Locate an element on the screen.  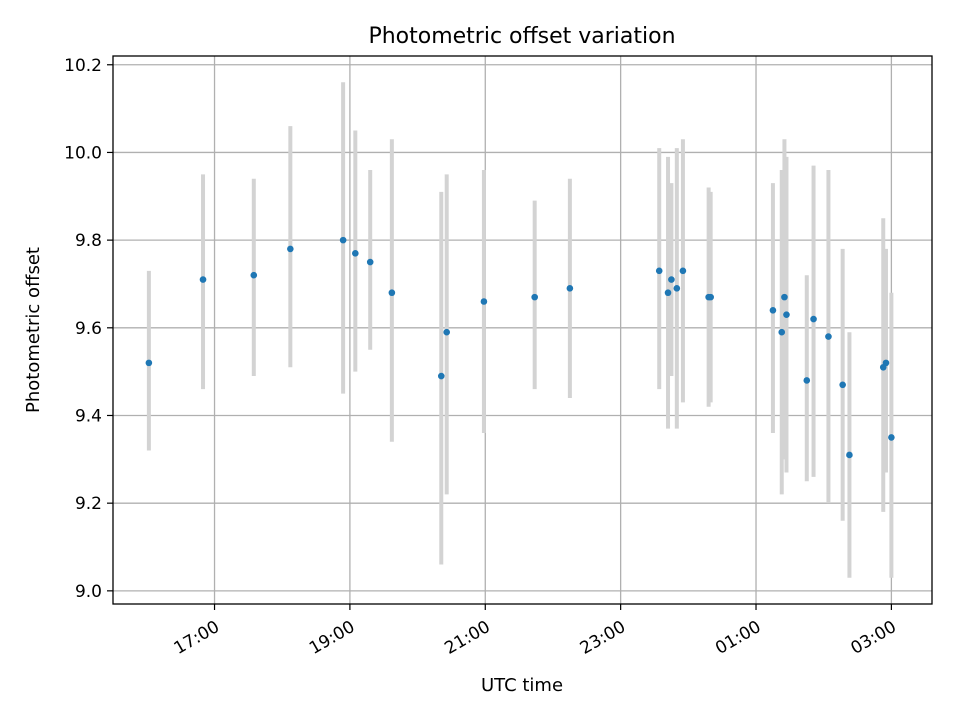
x-tick-label: 21:00 is located at coordinates (467, 638).